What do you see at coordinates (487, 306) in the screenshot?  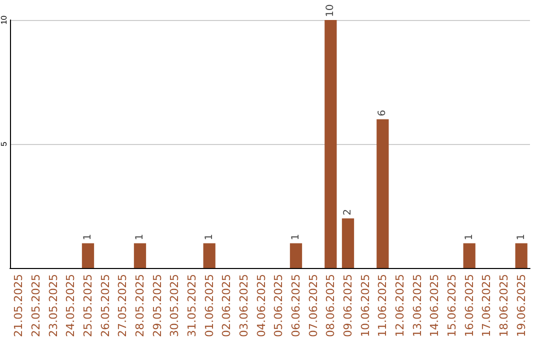 I see `x-tick-label: 17.06.2025` at bounding box center [487, 306].